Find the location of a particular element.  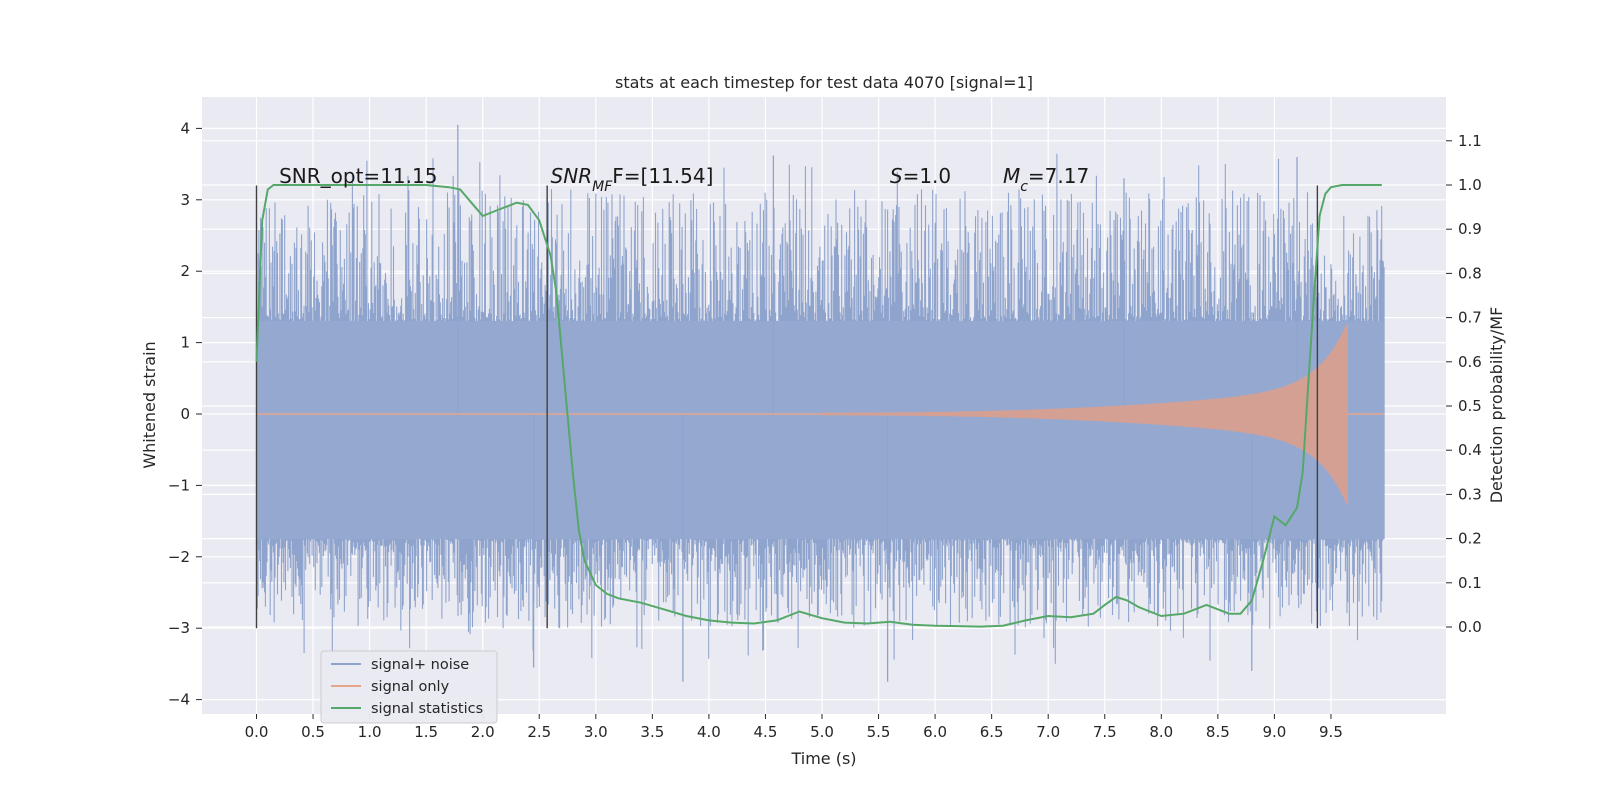

y-tick-label-right: 1.0 is located at coordinates (1470, 185).